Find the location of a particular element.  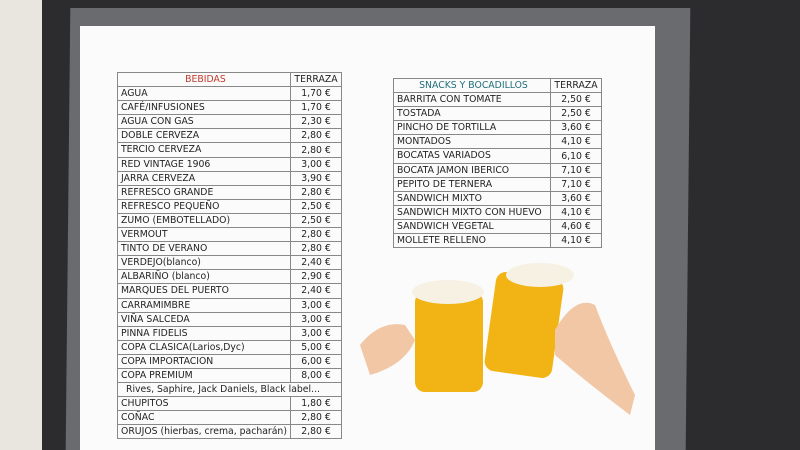

menu-row: TERCIO CERVEZA 2,80 € is located at coordinates (229, 150).